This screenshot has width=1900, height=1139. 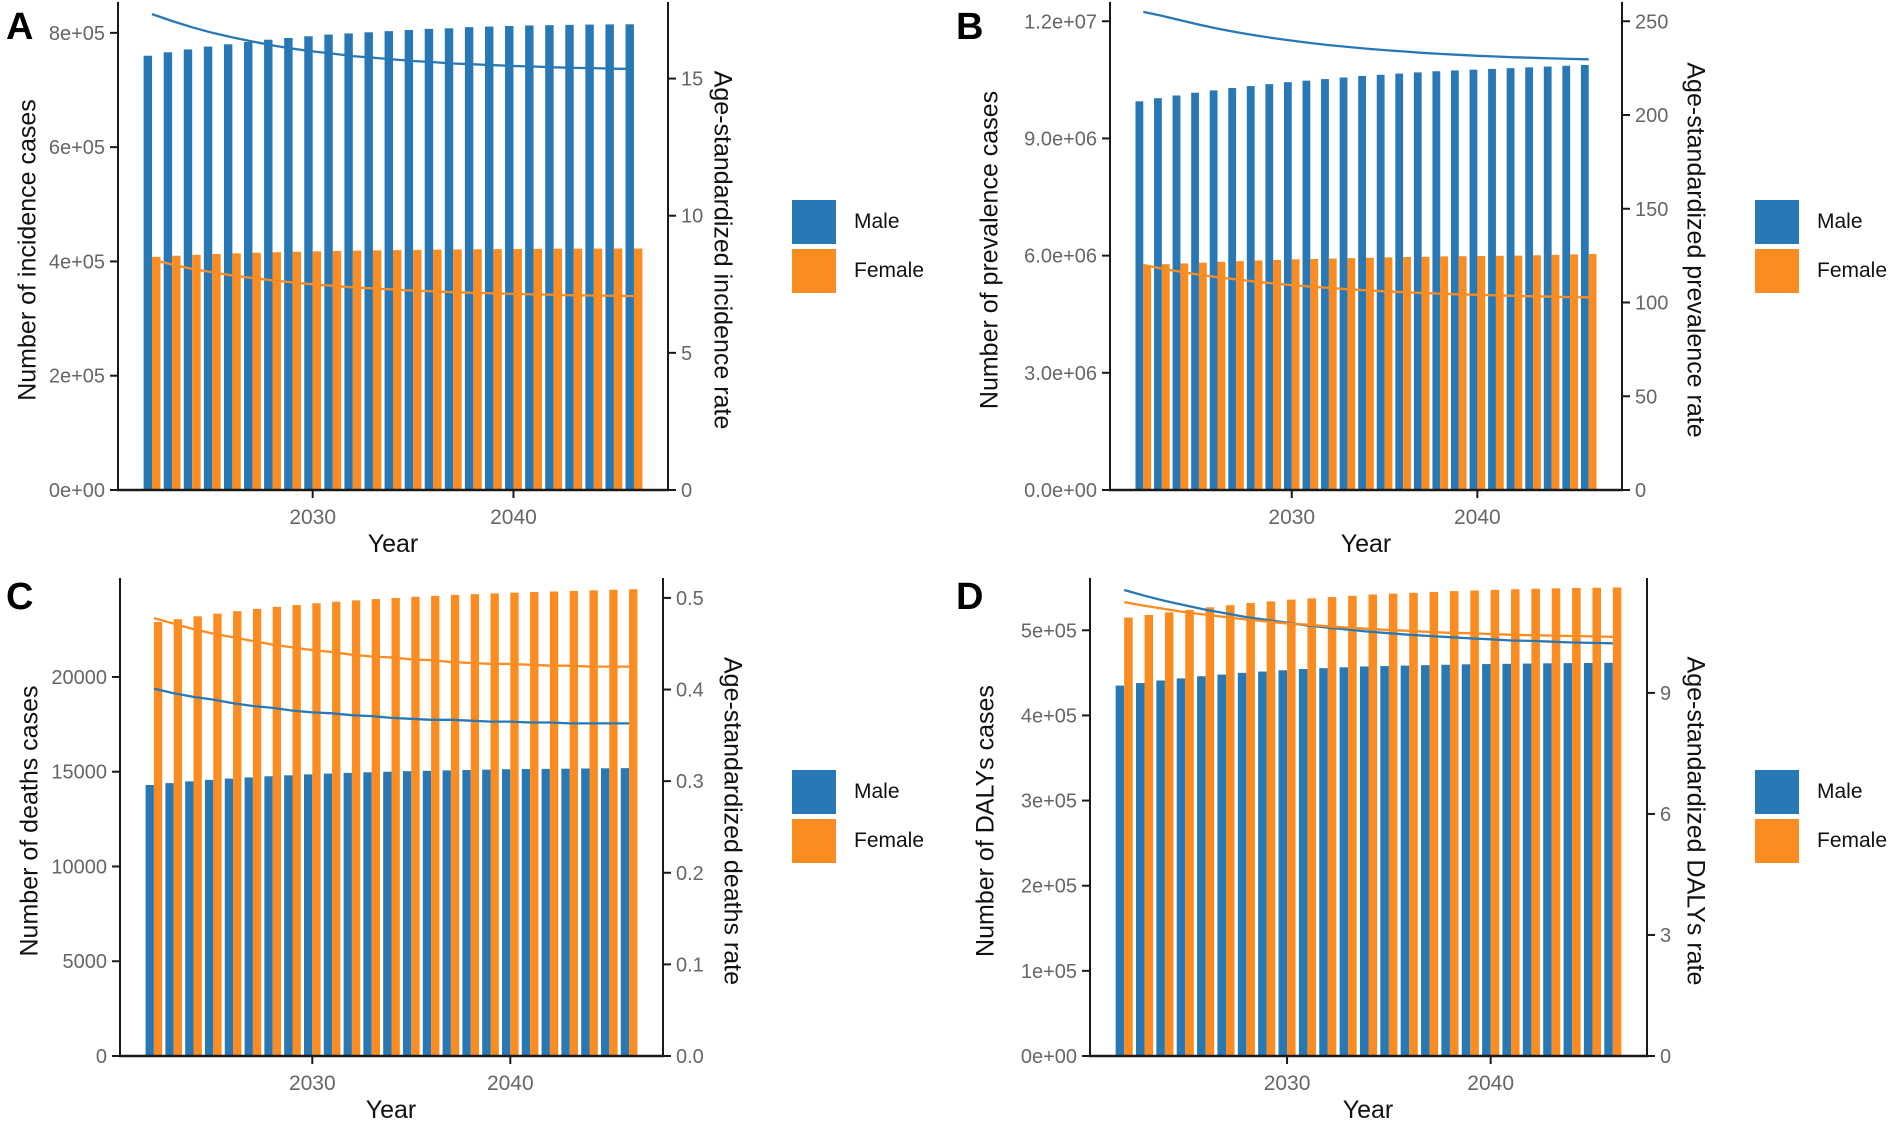 What do you see at coordinates (692, 80) in the screenshot?
I see `right-tick-label: 15` at bounding box center [692, 80].